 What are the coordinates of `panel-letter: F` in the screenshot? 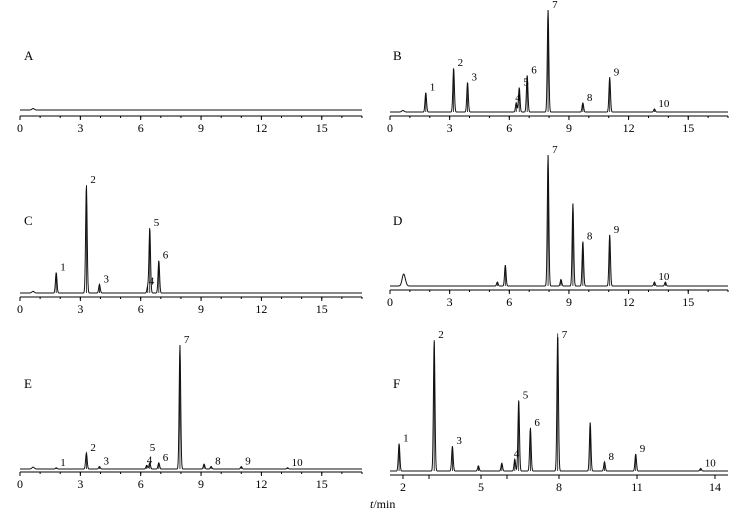 It's located at (396, 383).